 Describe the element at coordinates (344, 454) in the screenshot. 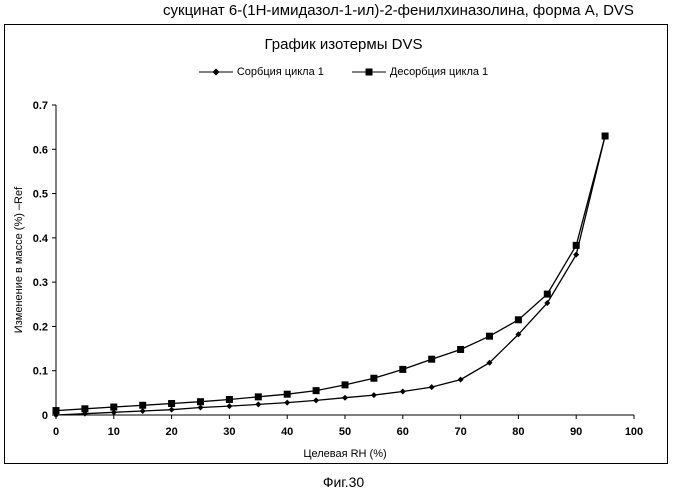

I see `x-axis-title: Целевая RH (%)` at that location.